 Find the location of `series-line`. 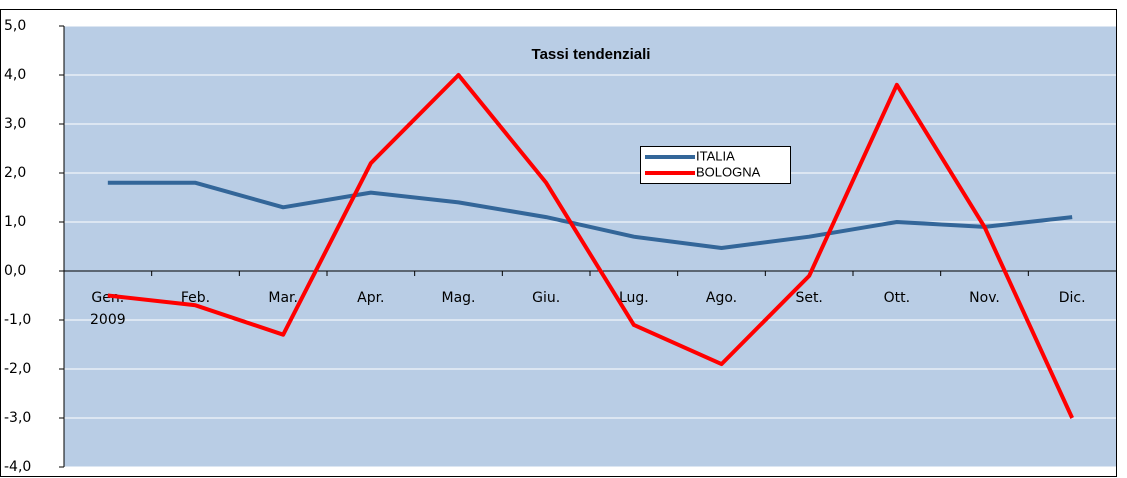

series-line is located at coordinates (590, 215).